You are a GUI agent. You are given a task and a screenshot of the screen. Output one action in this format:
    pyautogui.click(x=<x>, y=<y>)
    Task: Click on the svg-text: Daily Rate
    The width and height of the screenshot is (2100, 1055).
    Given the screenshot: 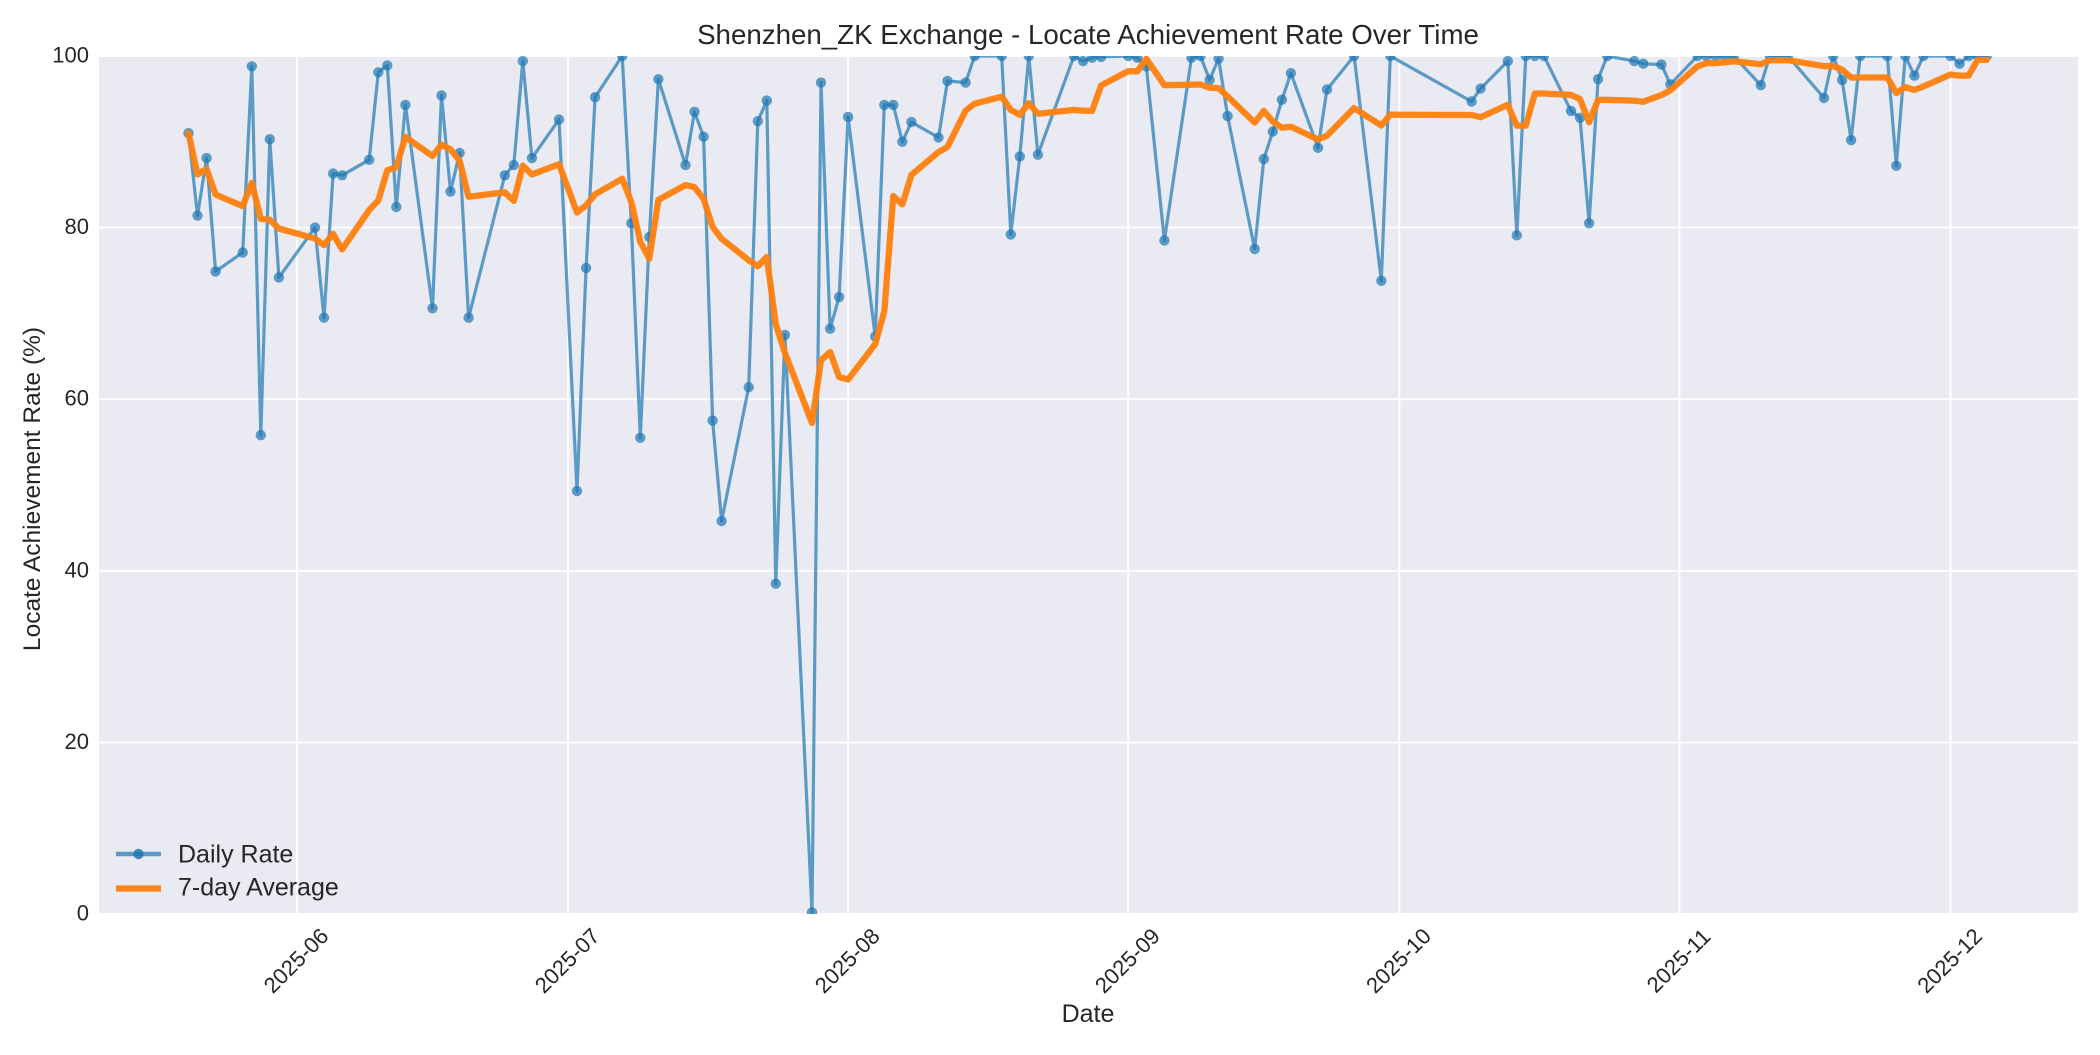 What is the action you would take?
    pyautogui.click(x=235, y=855)
    